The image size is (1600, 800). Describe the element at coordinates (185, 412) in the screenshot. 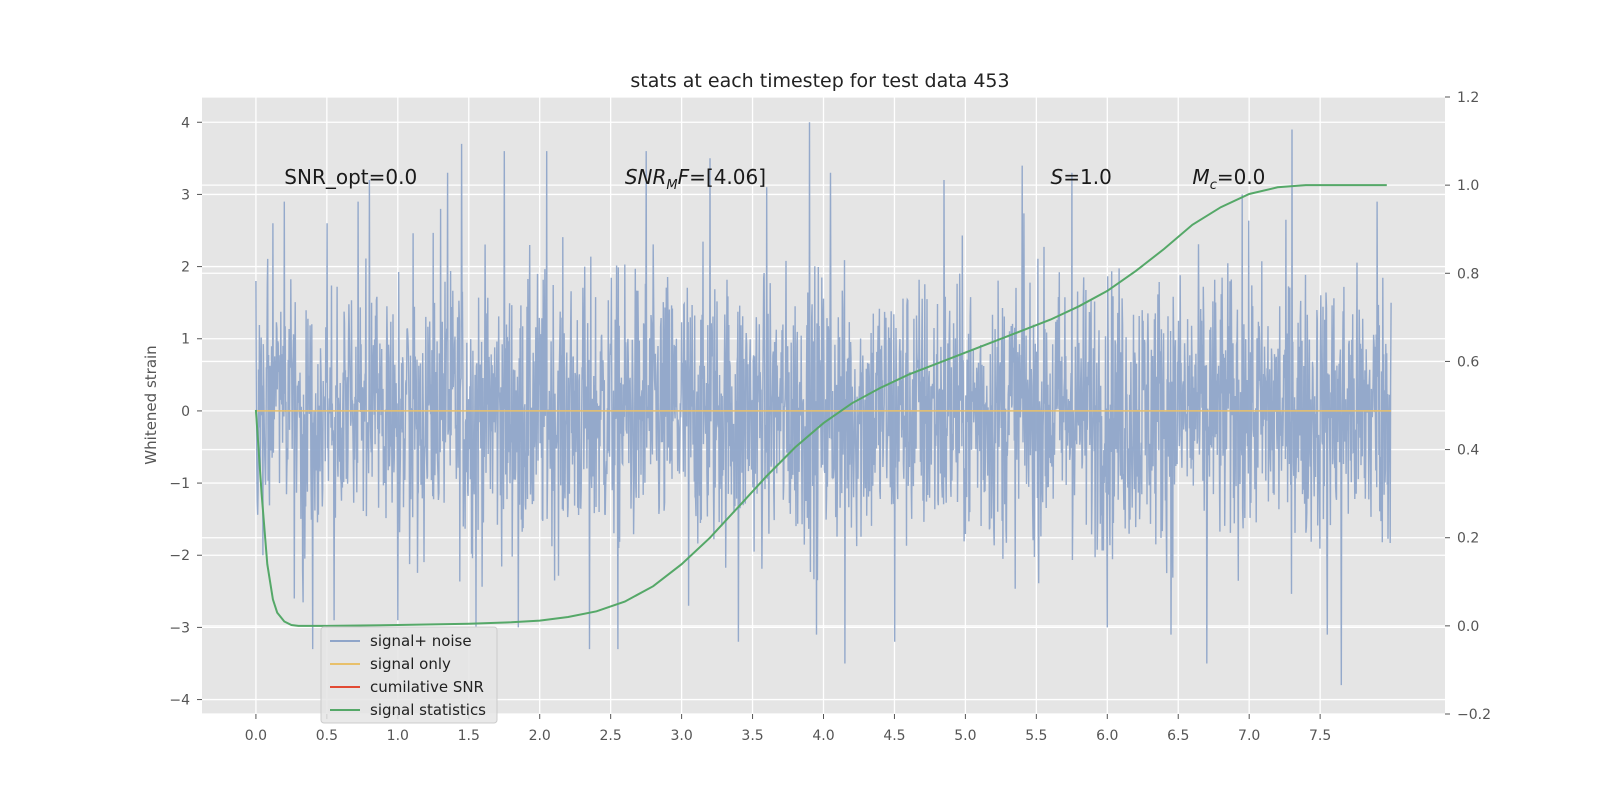

I see `y-tick-label: 0` at that location.